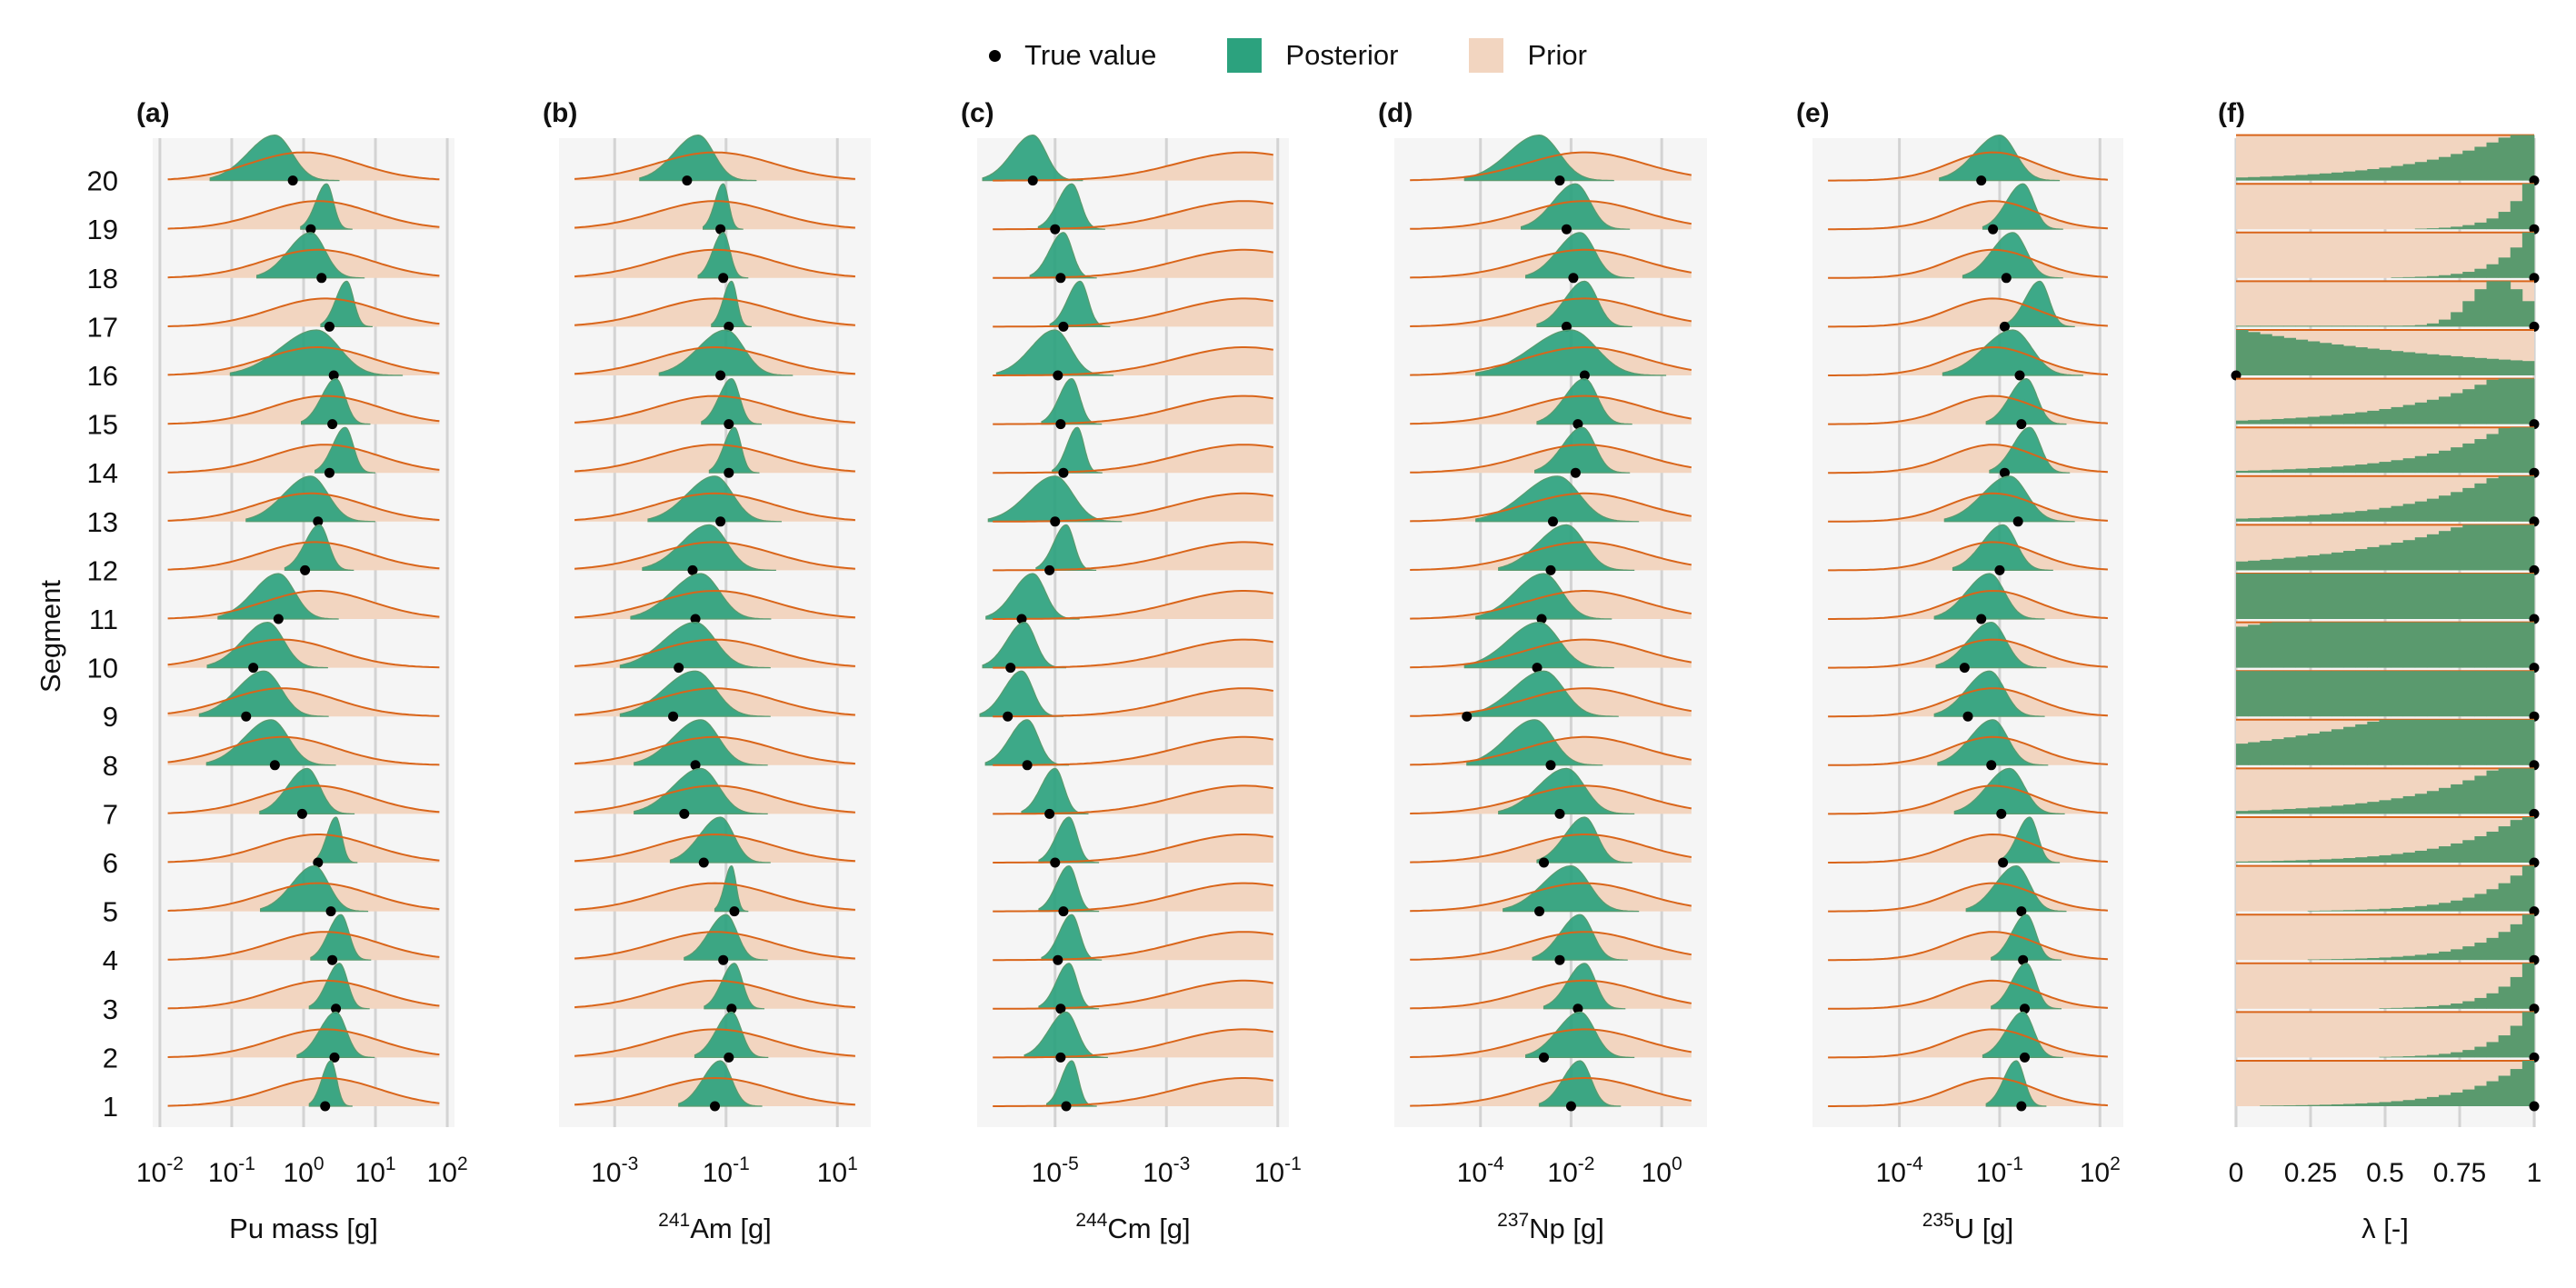 This screenshot has width=2576, height=1288. Describe the element at coordinates (614, 1170) in the screenshot. I see `x-tick-label: 10⁻³` at that location.